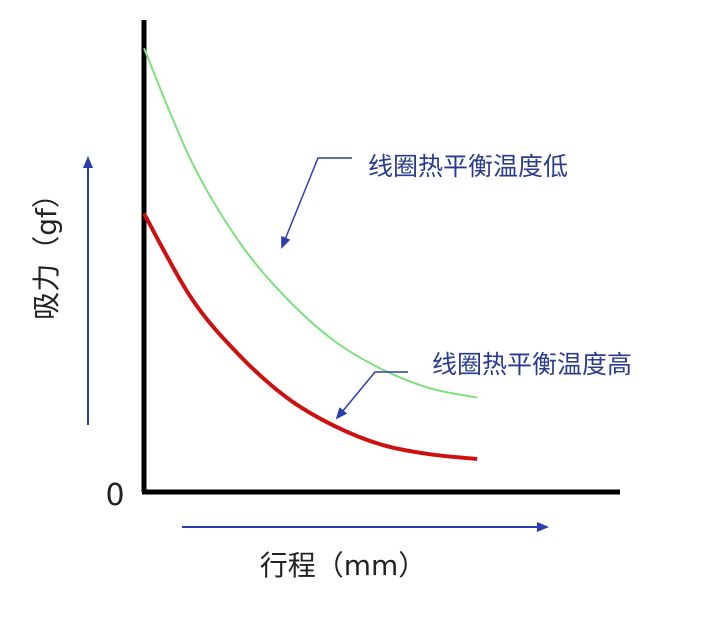 The height and width of the screenshot is (644, 715). What do you see at coordinates (46, 250) in the screenshot?
I see `y-axis-label: 吸力（gf）` at bounding box center [46, 250].